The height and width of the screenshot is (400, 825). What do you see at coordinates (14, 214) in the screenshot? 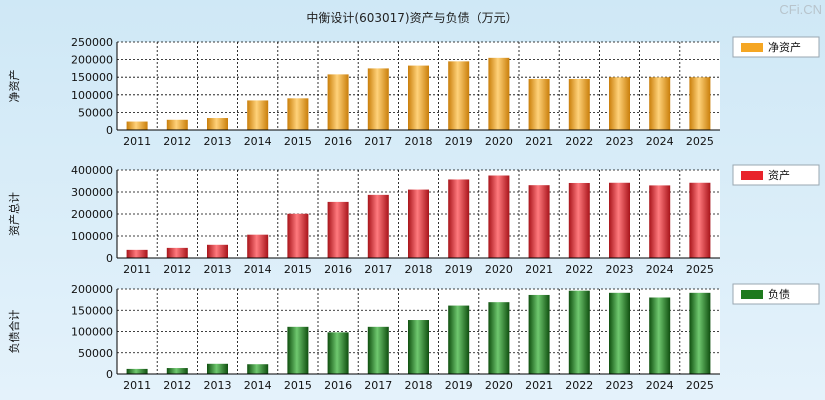
I see `y-axis-label: 资产总计` at bounding box center [14, 214].